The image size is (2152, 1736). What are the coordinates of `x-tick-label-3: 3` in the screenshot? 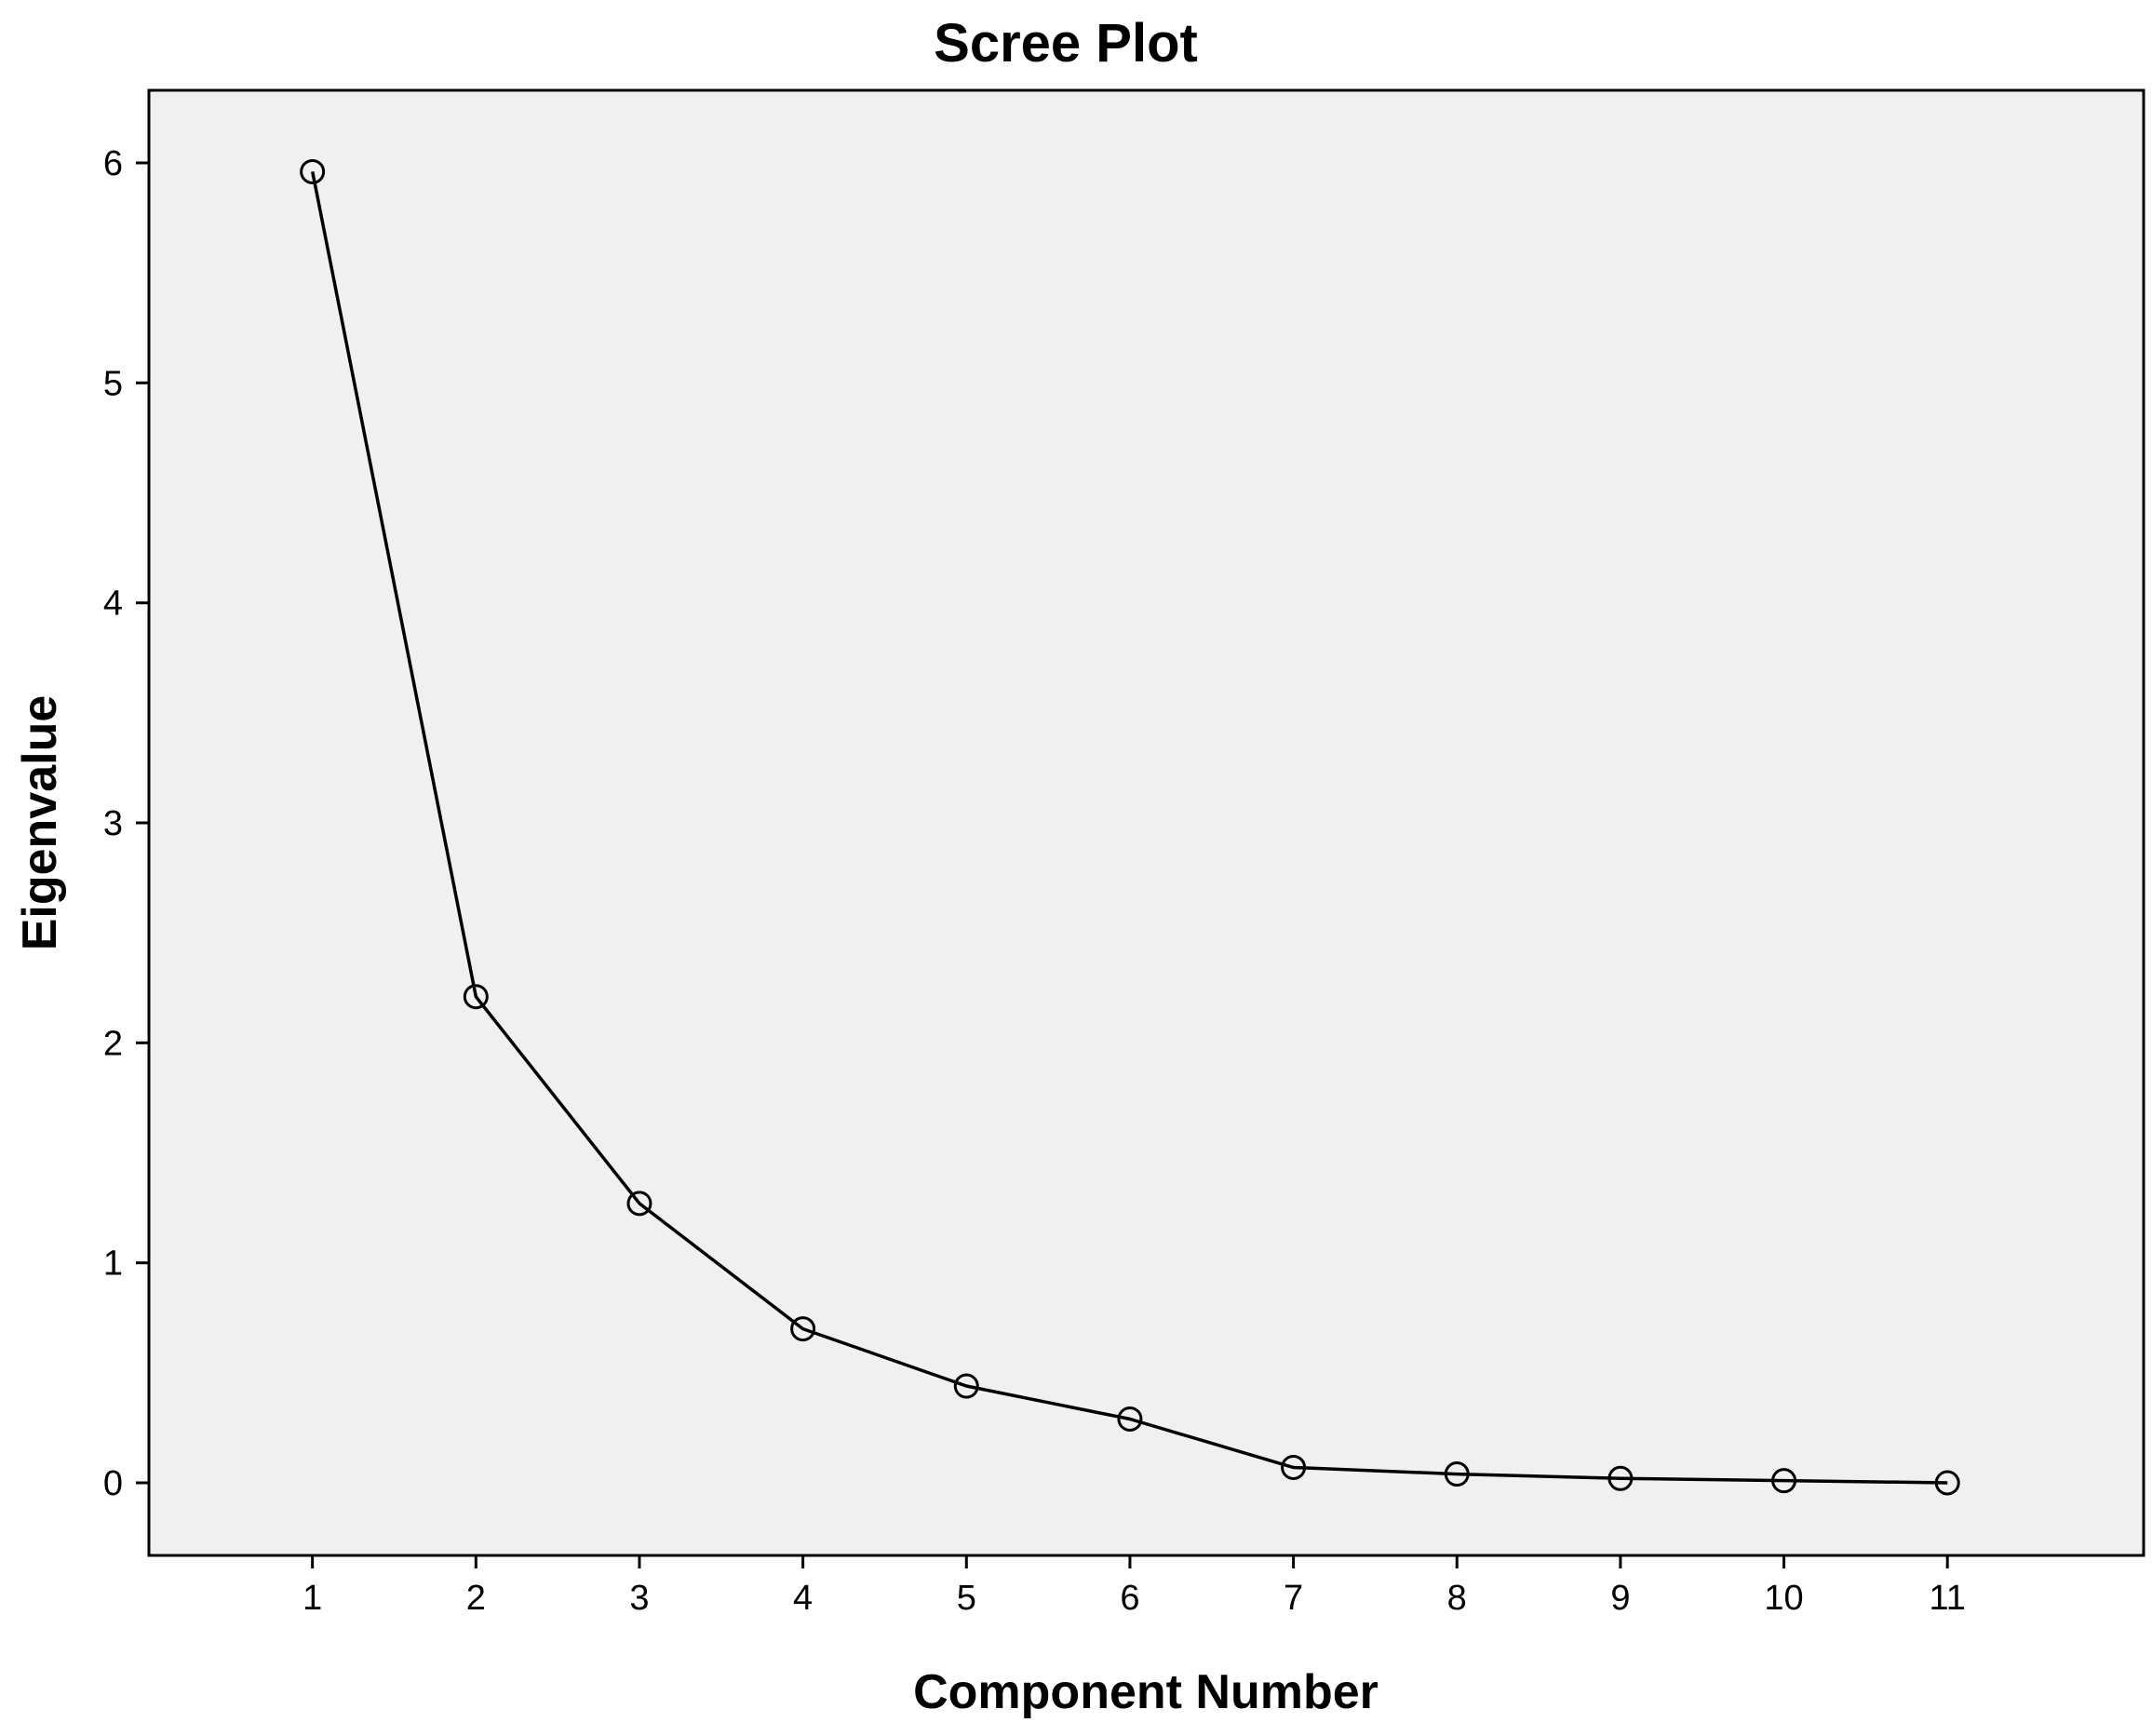 It's located at (639, 1599).